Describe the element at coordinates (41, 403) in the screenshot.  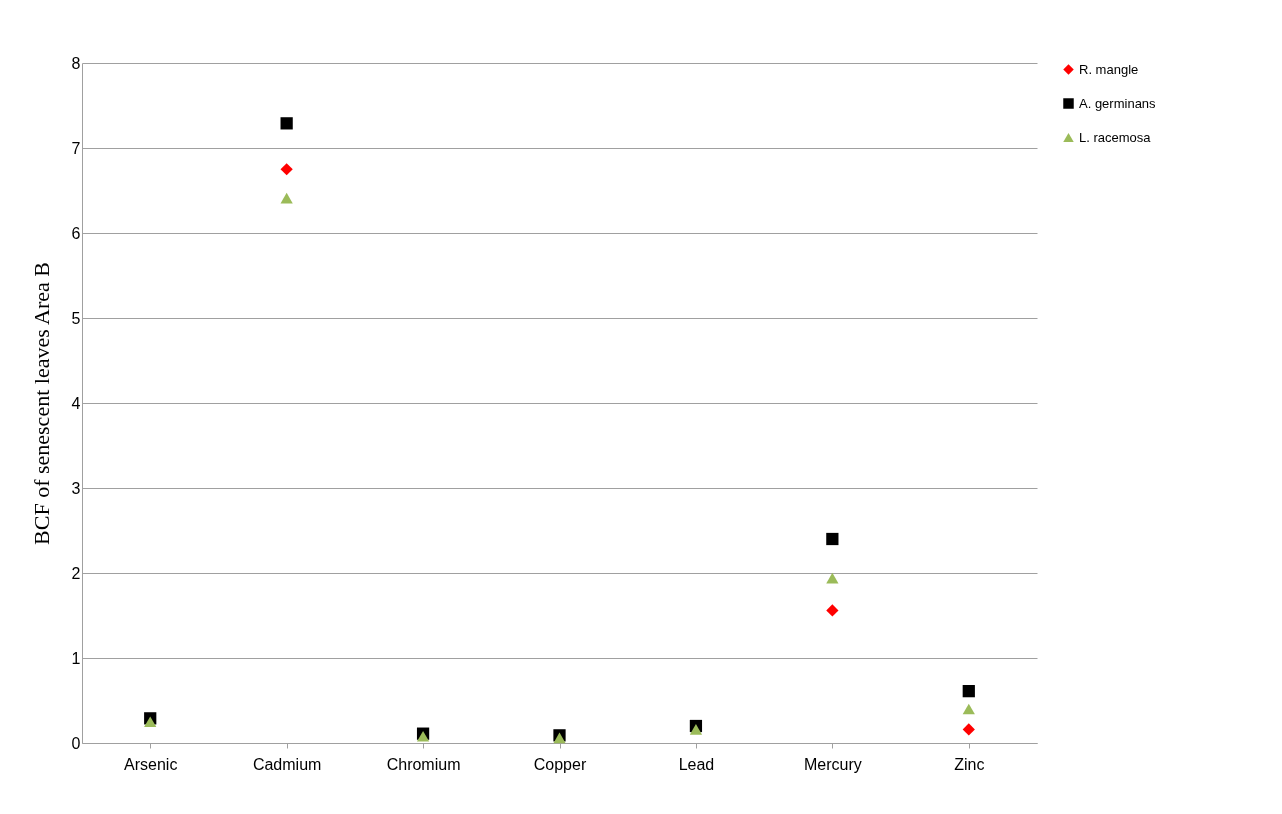
I see `y-axis-title: BCF of senescent leaves Area B` at that location.